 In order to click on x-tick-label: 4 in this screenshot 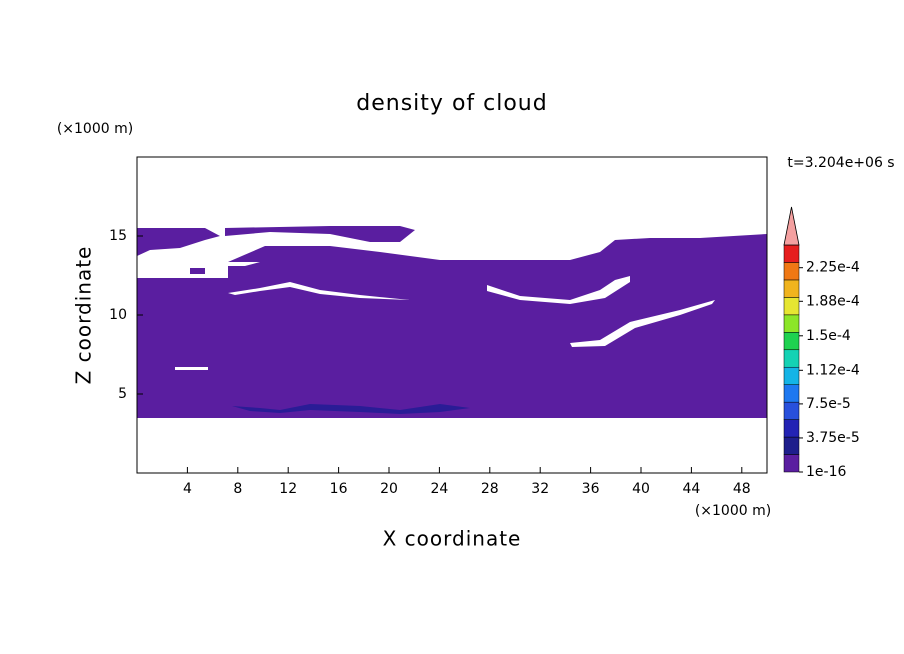, I will do `click(187, 489)`.